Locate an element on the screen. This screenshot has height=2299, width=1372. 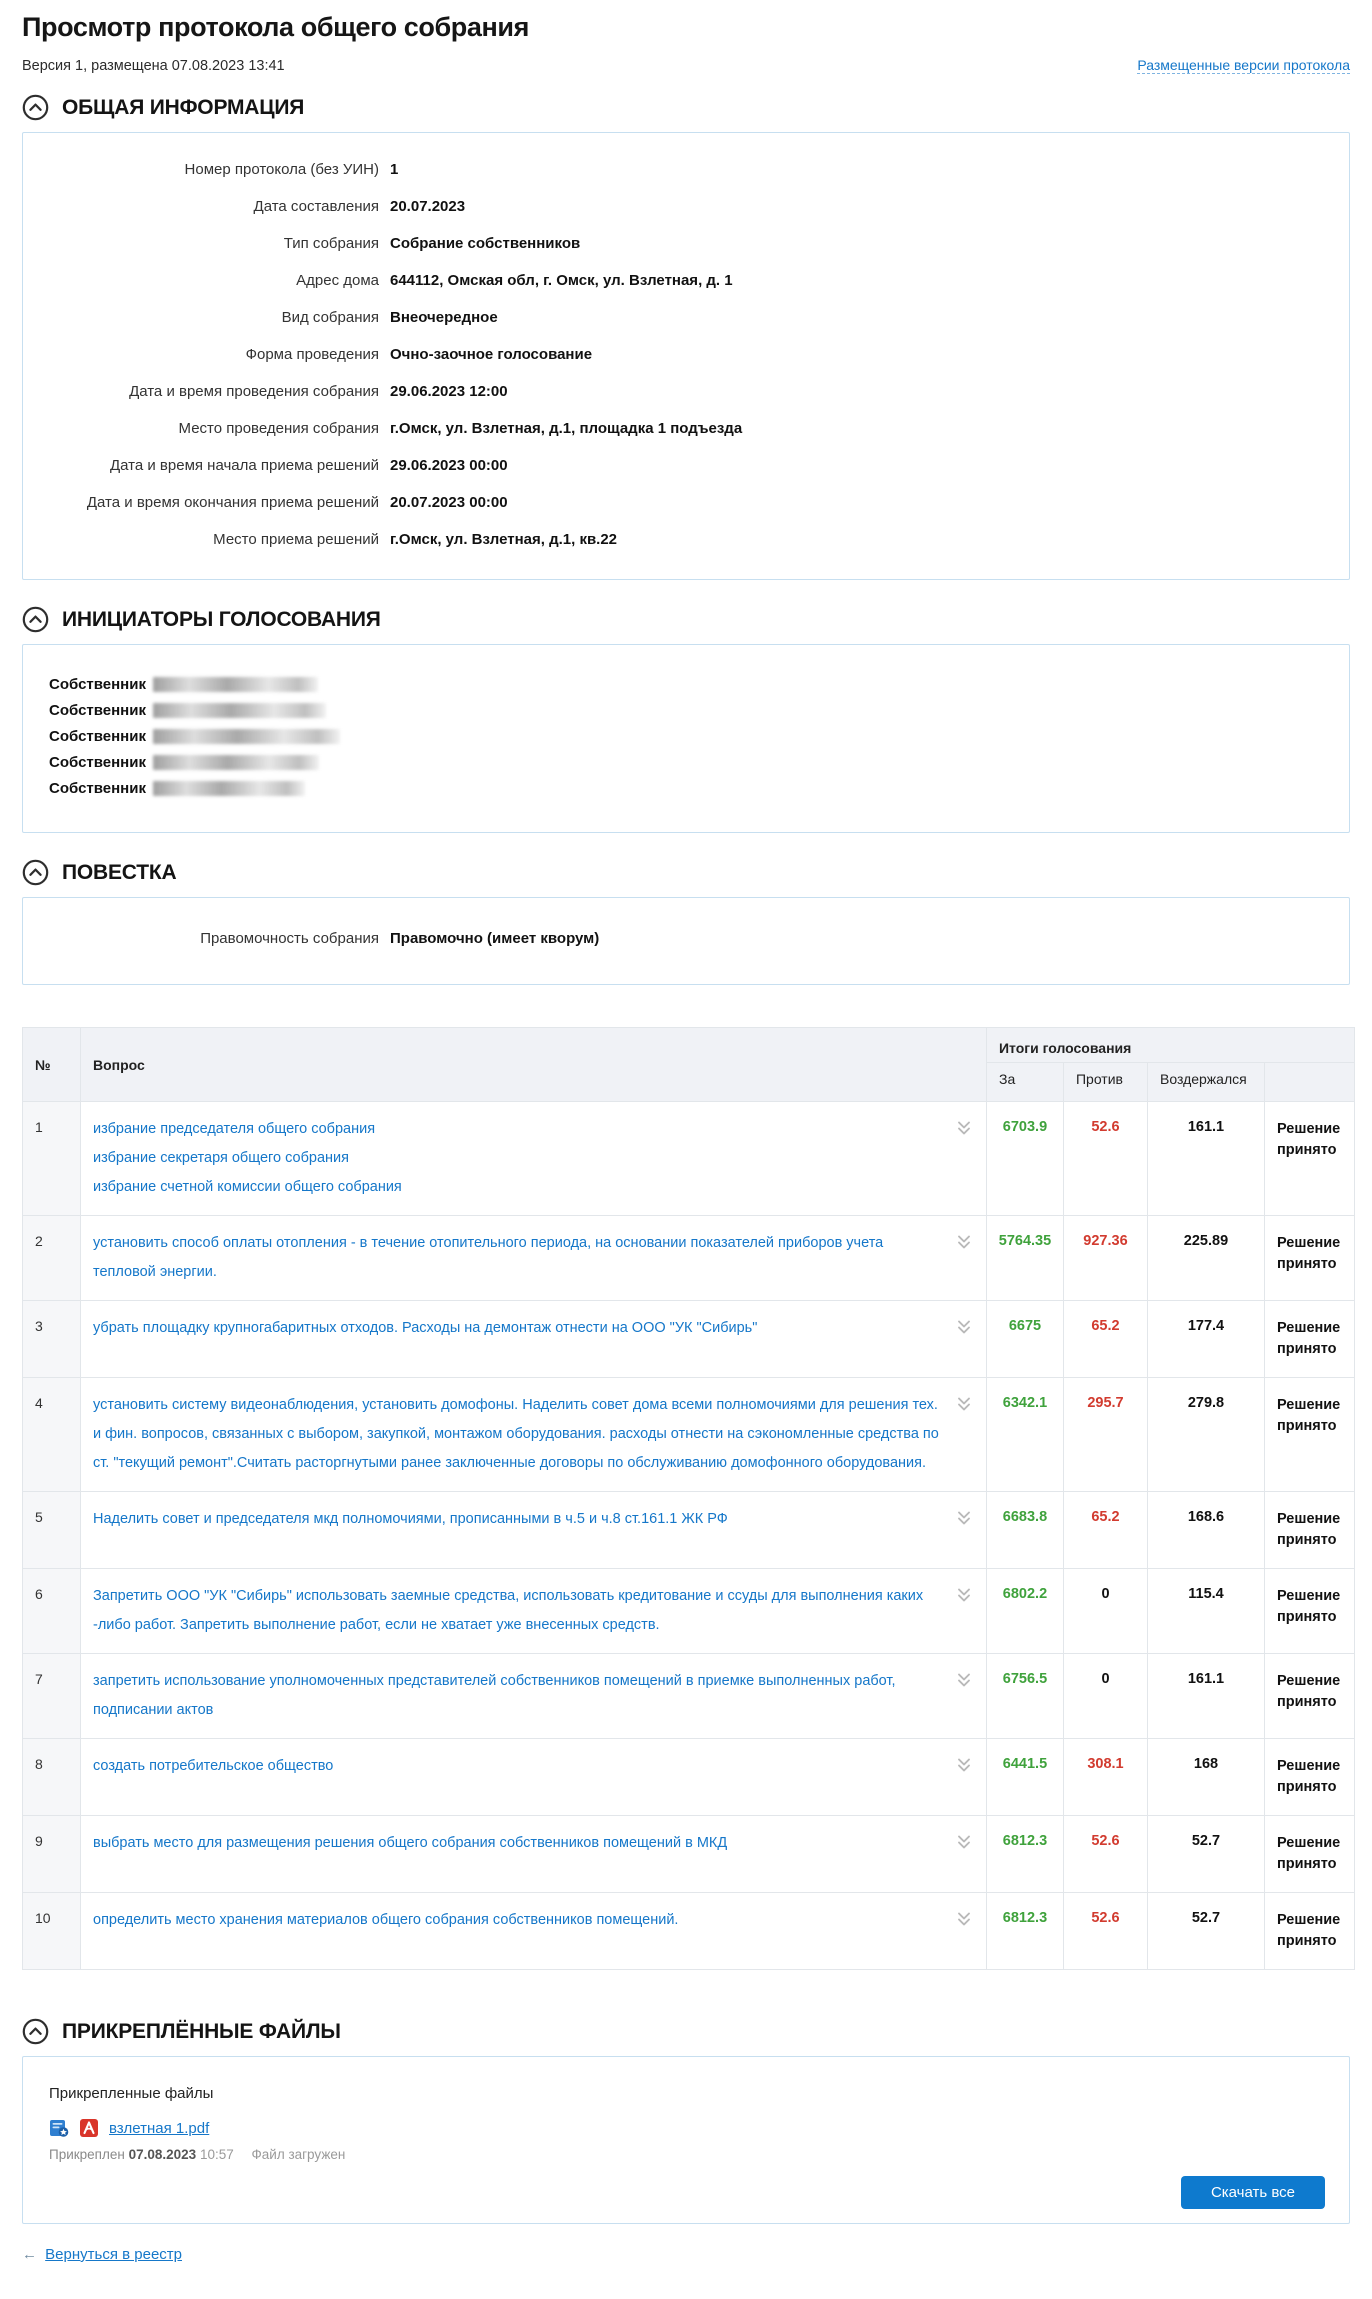
votes-abstain: 279.8 is located at coordinates (1205, 1434).